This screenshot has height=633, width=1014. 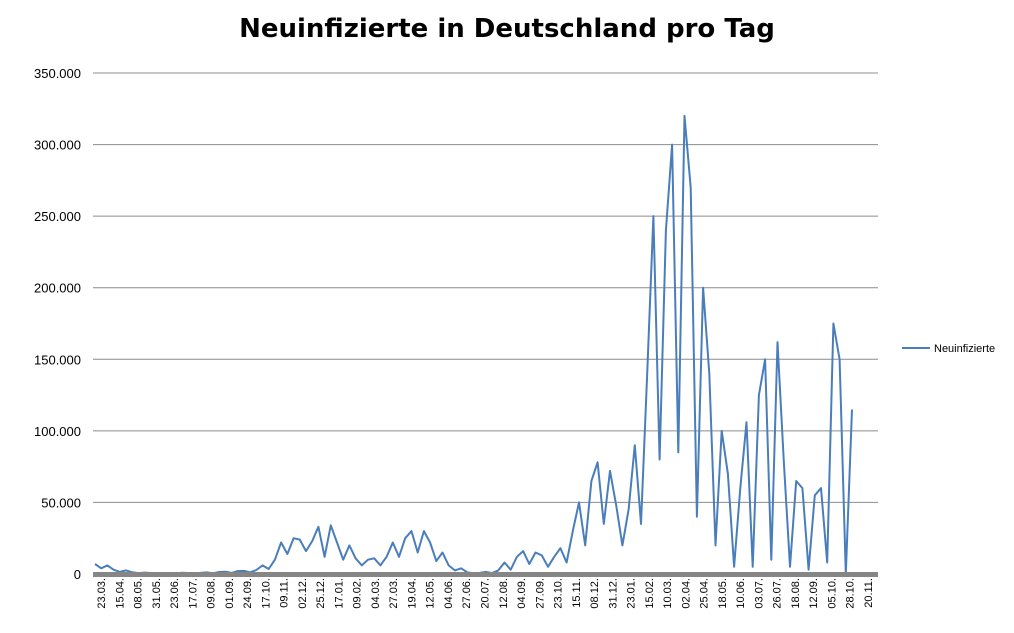 I want to click on chart-title: Neuinfizierte in Deutschland pro Tag, so click(x=507, y=29).